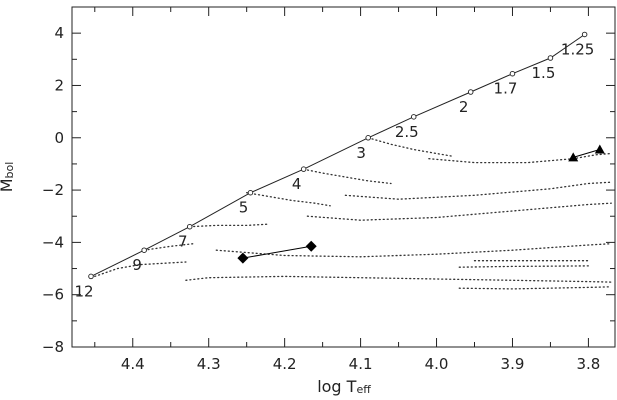  What do you see at coordinates (209, 364) in the screenshot?
I see `x-tick-label-2: 4.3` at bounding box center [209, 364].